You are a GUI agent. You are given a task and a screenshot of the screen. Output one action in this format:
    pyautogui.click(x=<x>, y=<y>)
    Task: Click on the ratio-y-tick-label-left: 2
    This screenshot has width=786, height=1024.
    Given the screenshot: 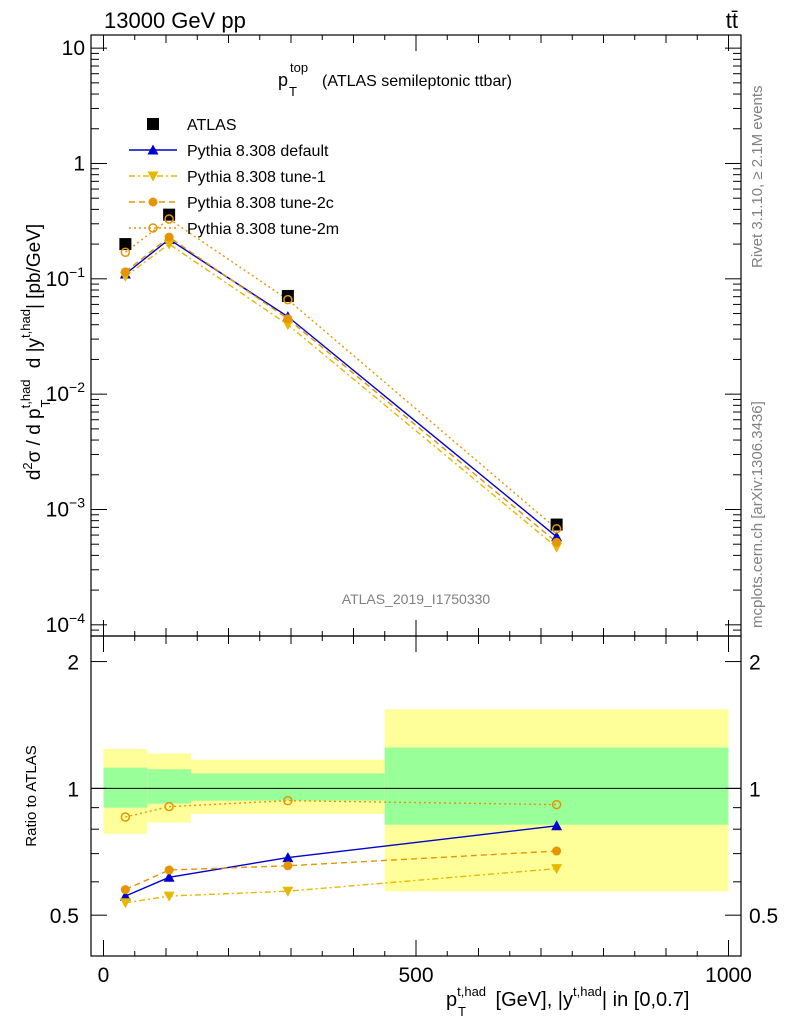 What is the action you would take?
    pyautogui.click(x=73, y=663)
    